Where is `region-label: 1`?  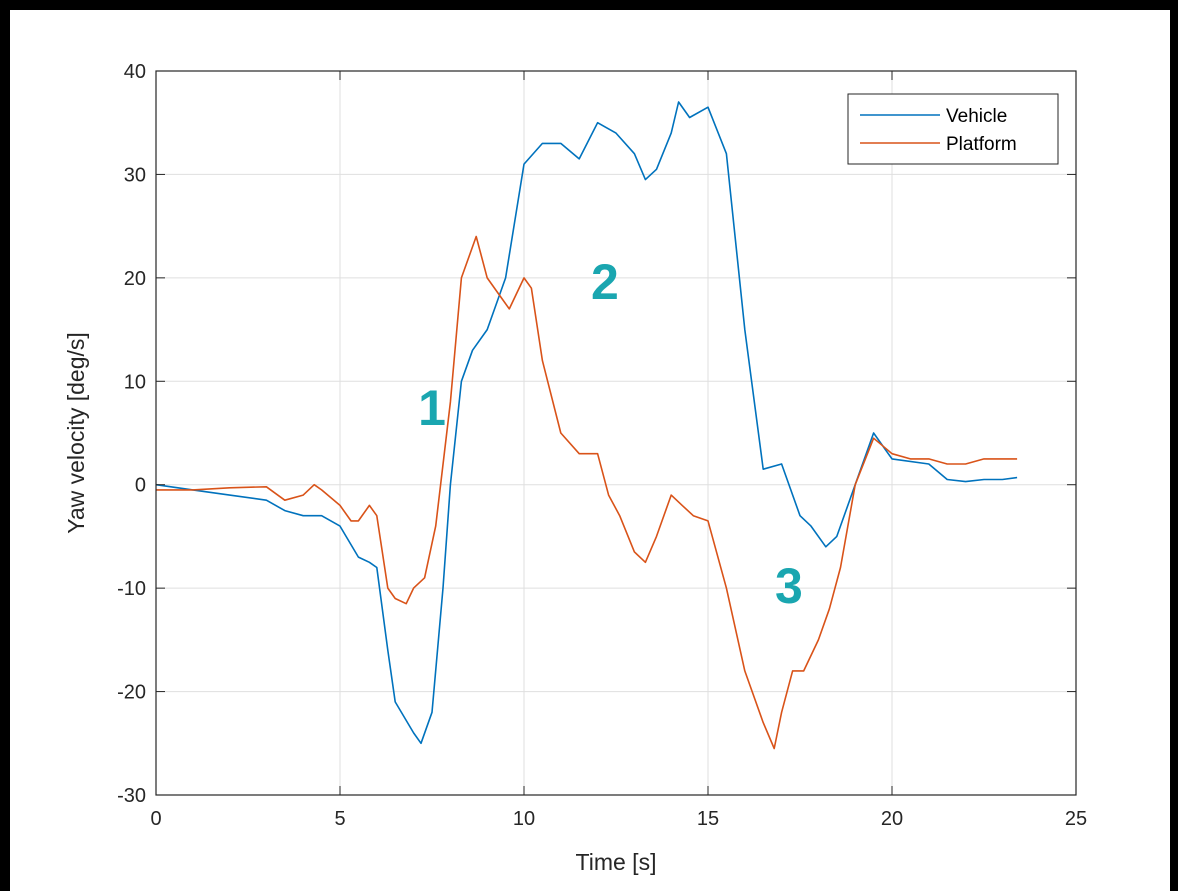
region-label: 1 is located at coordinates (432, 408).